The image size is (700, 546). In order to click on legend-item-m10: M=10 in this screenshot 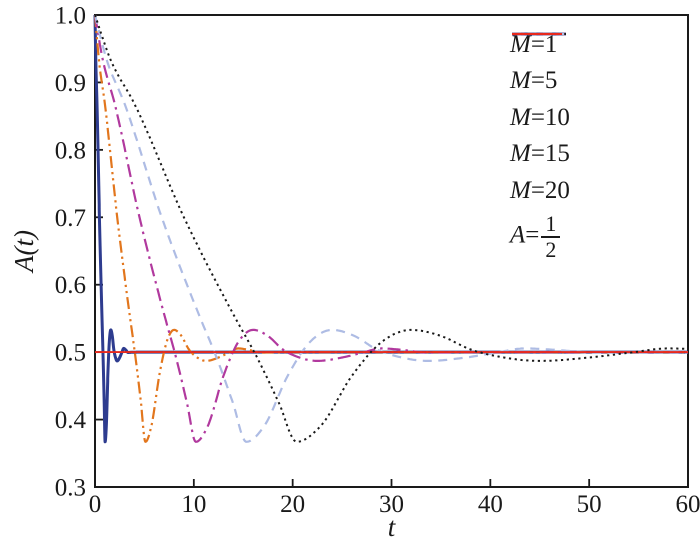, I will do `click(540, 84)`.